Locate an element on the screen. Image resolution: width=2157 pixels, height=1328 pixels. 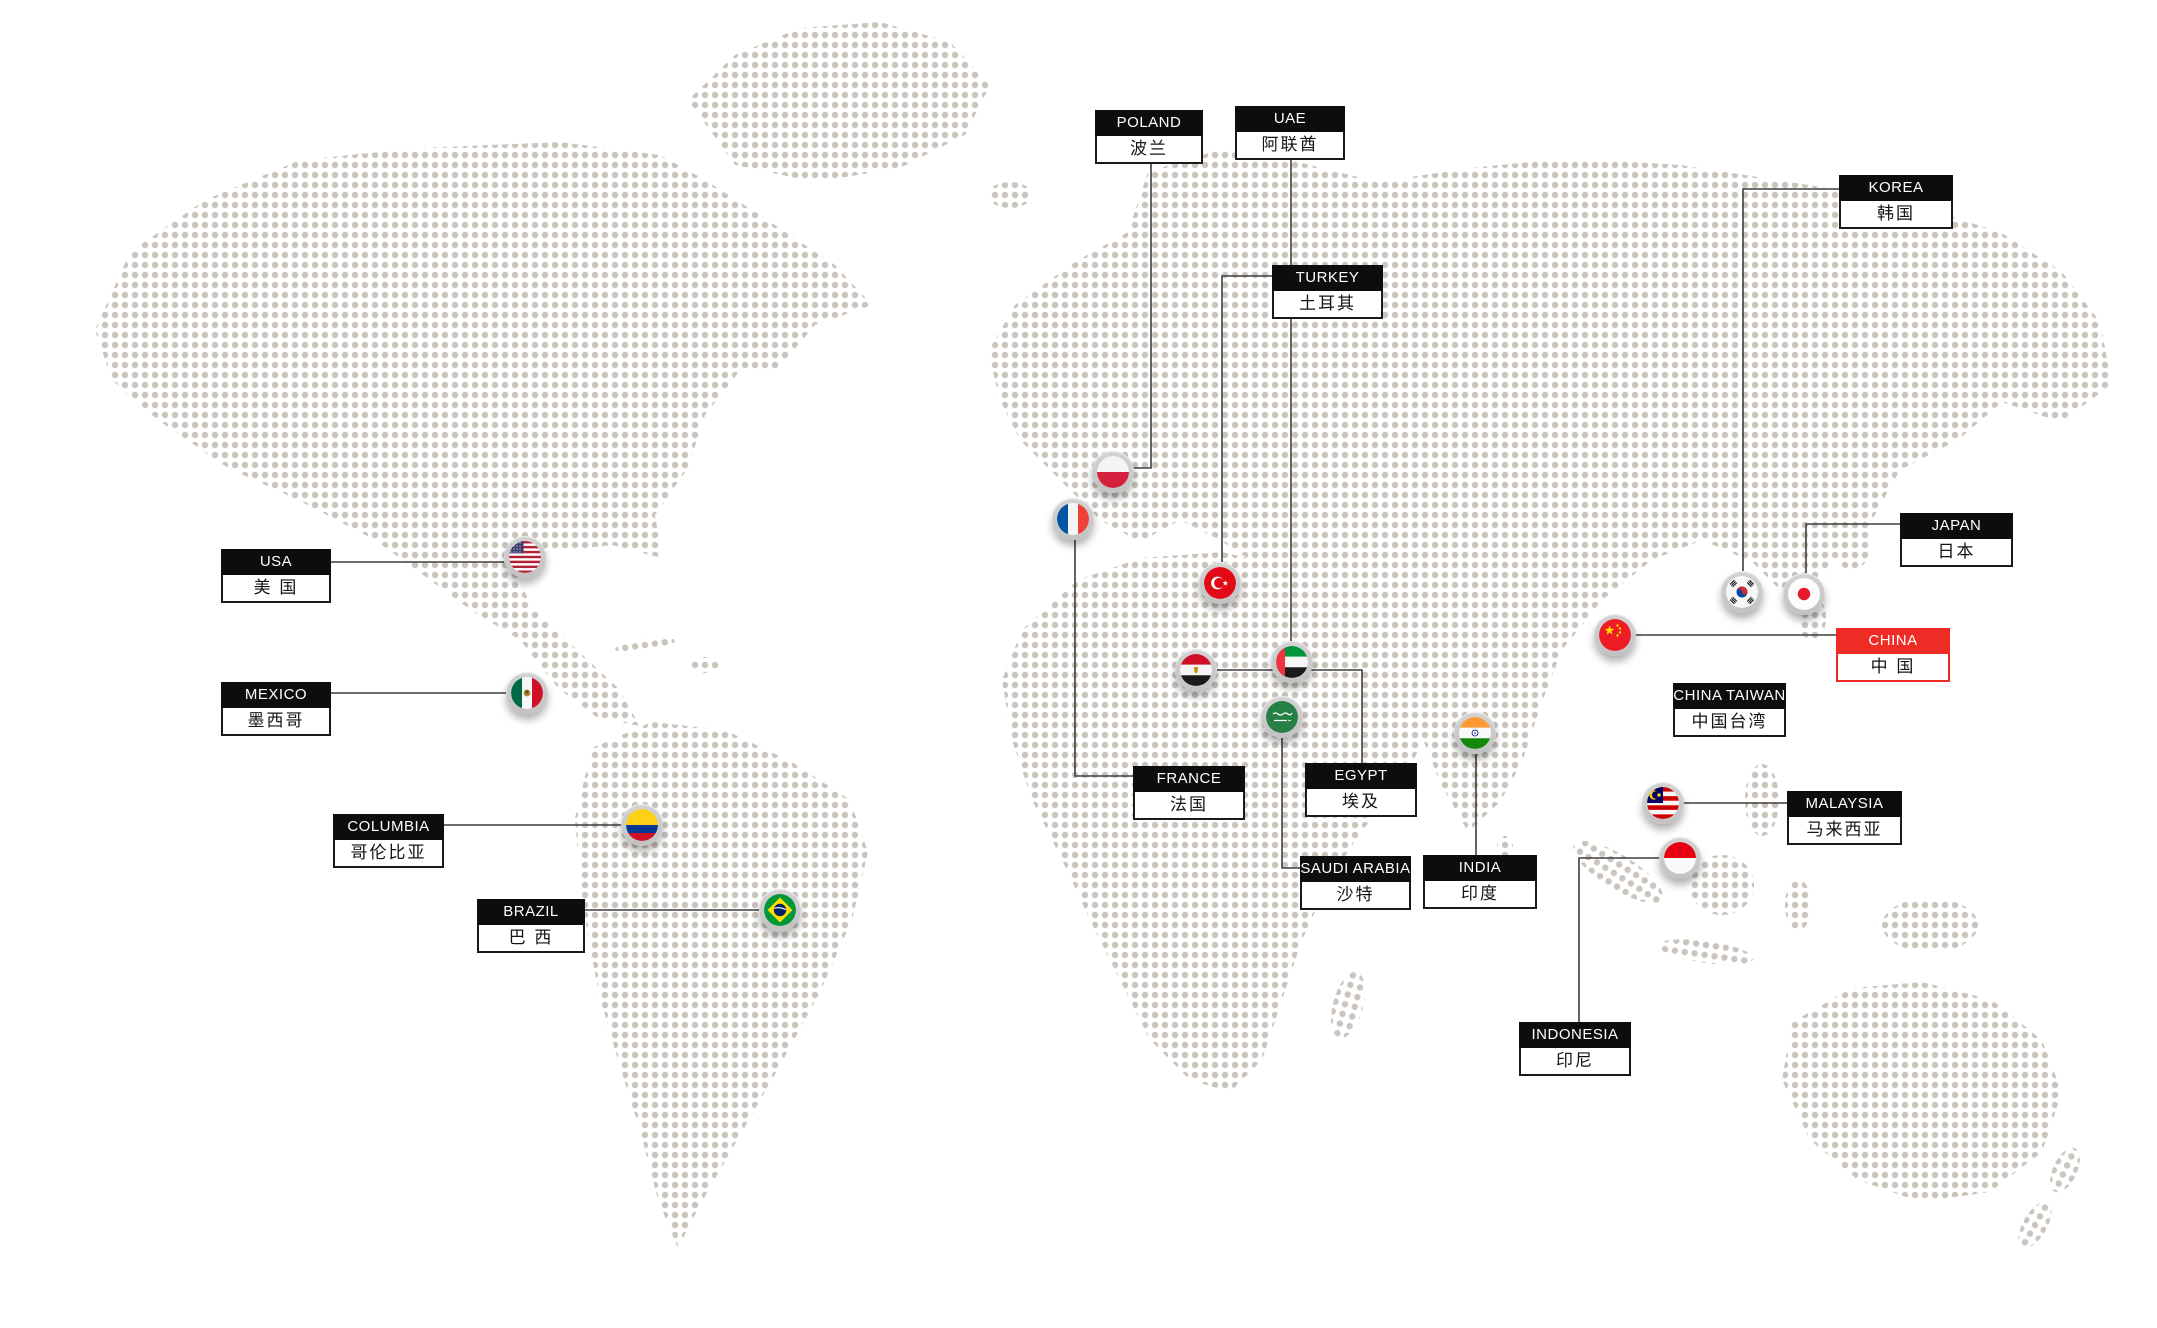
my-flag-icon is located at coordinates (1663, 803).